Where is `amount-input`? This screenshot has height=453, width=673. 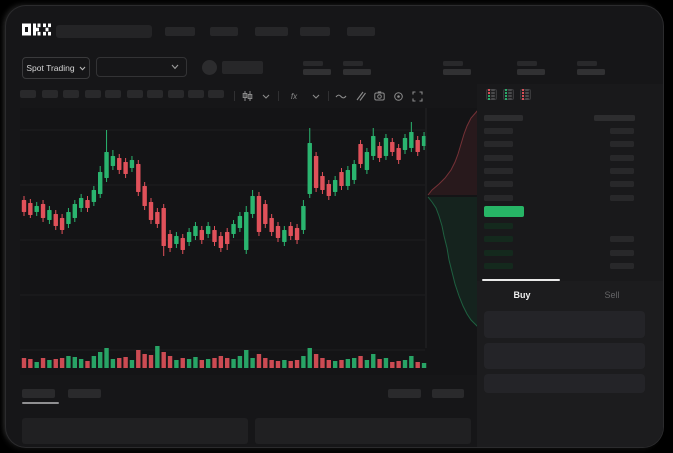
amount-input is located at coordinates (564, 356).